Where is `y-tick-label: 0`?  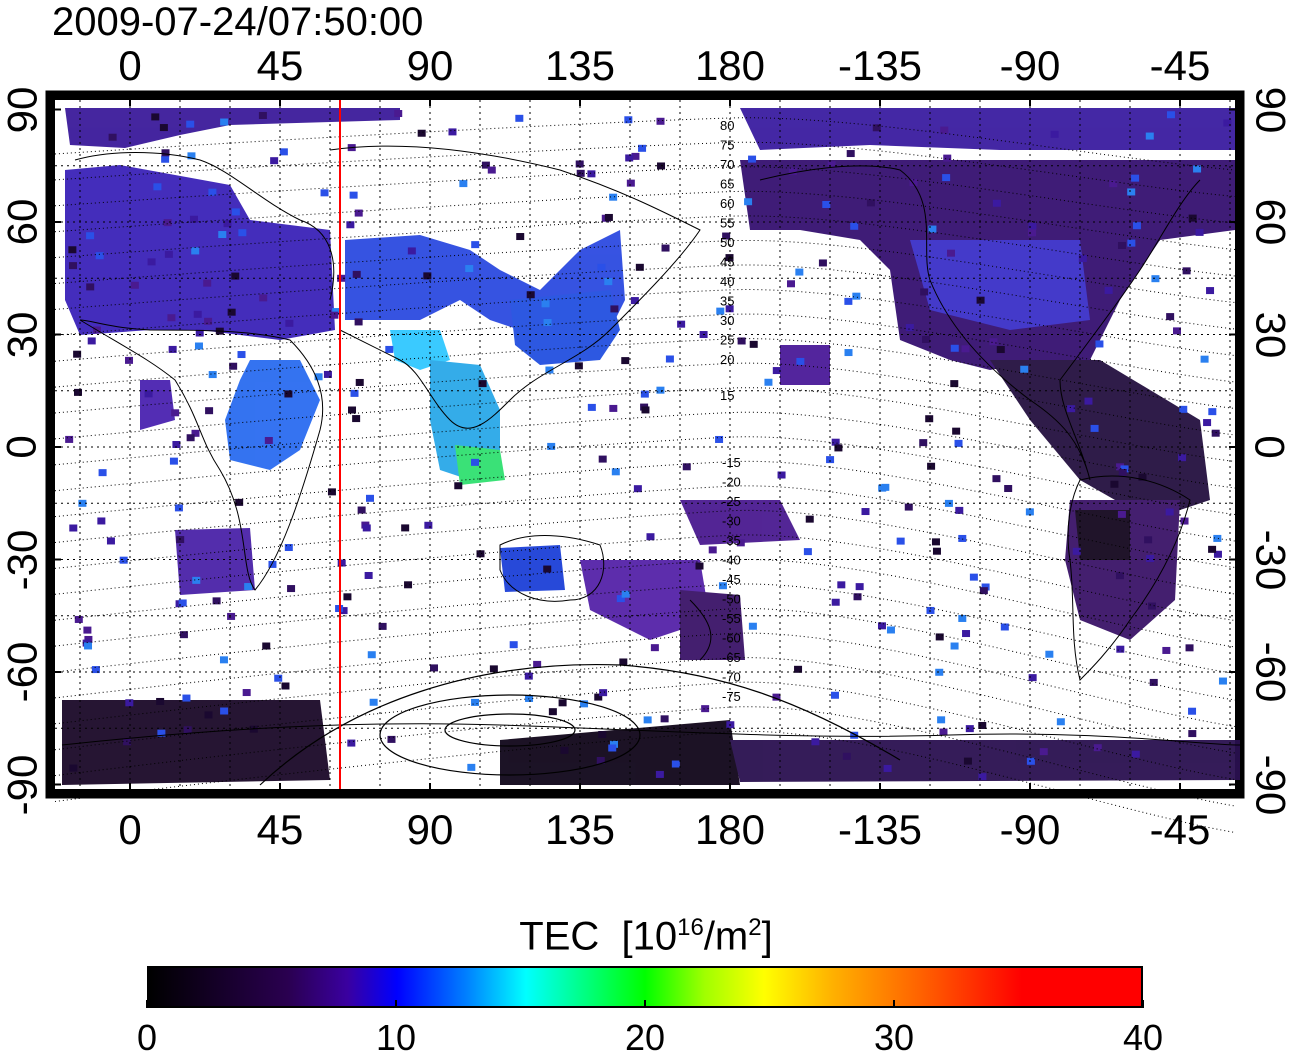
y-tick-label: 0 is located at coordinates (22, 447).